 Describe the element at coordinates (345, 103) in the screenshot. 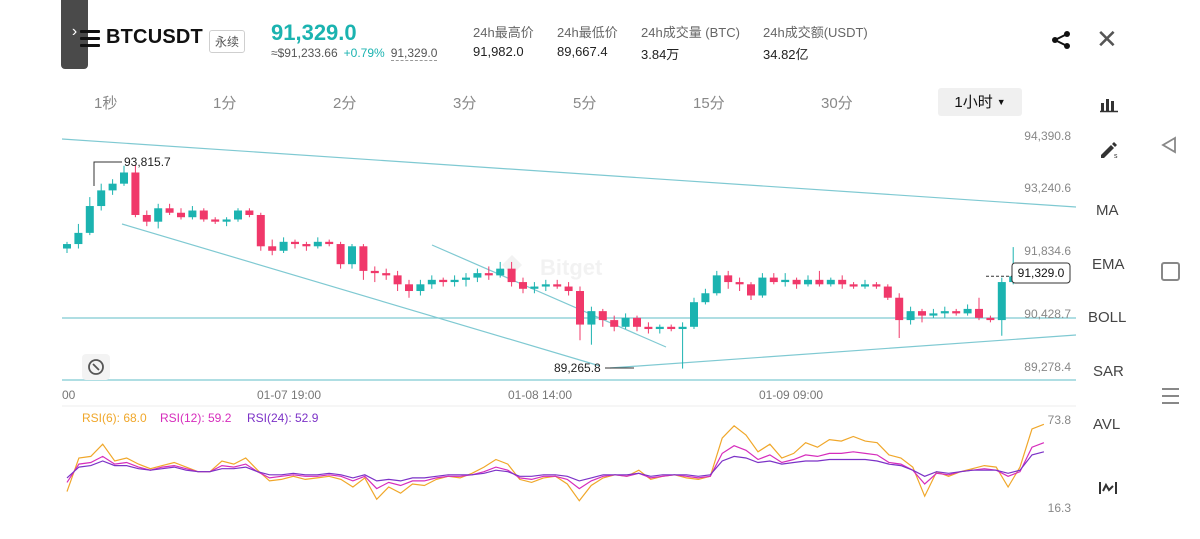

I see `tab-2m: 2分` at that location.